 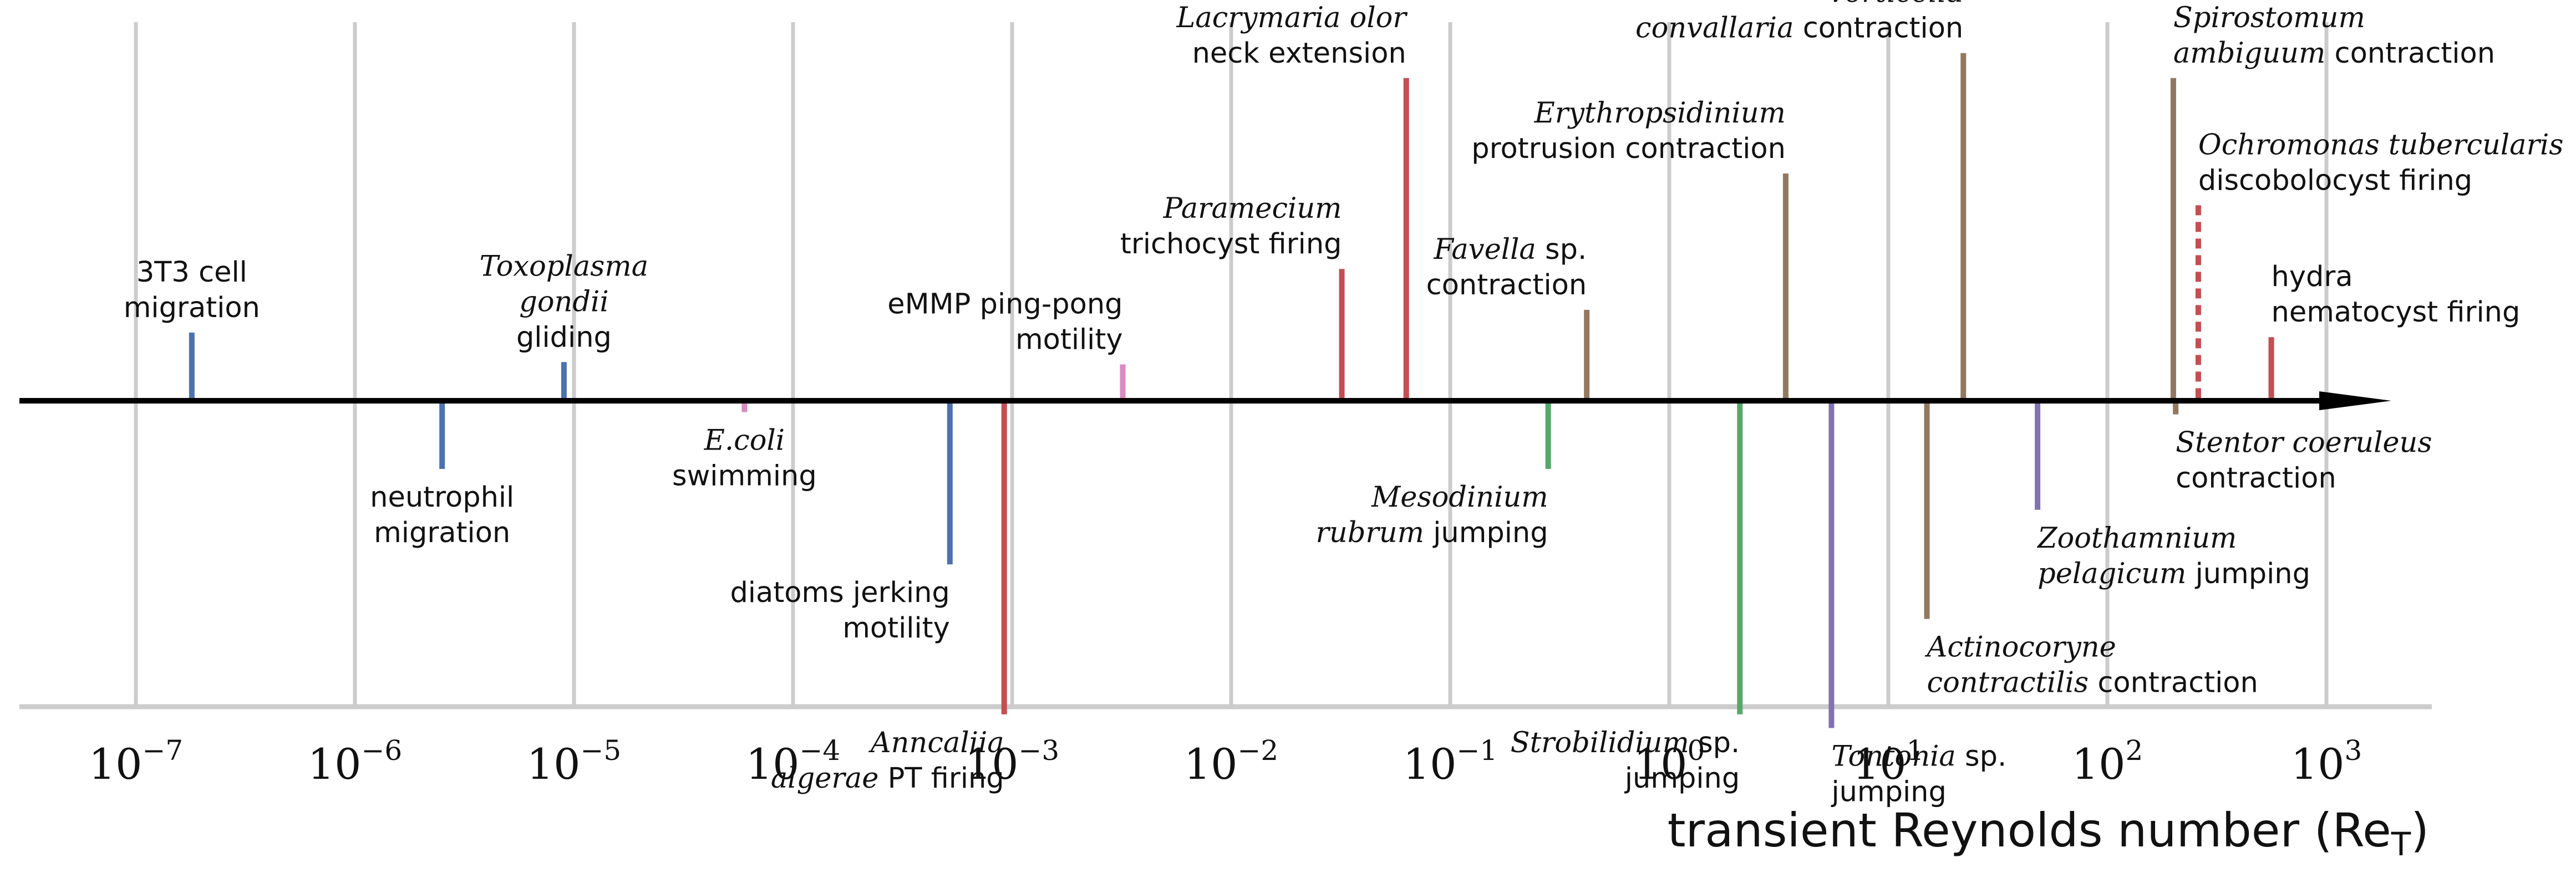 I want to click on x-tick-label: 10⁻⁶, so click(x=355, y=761).